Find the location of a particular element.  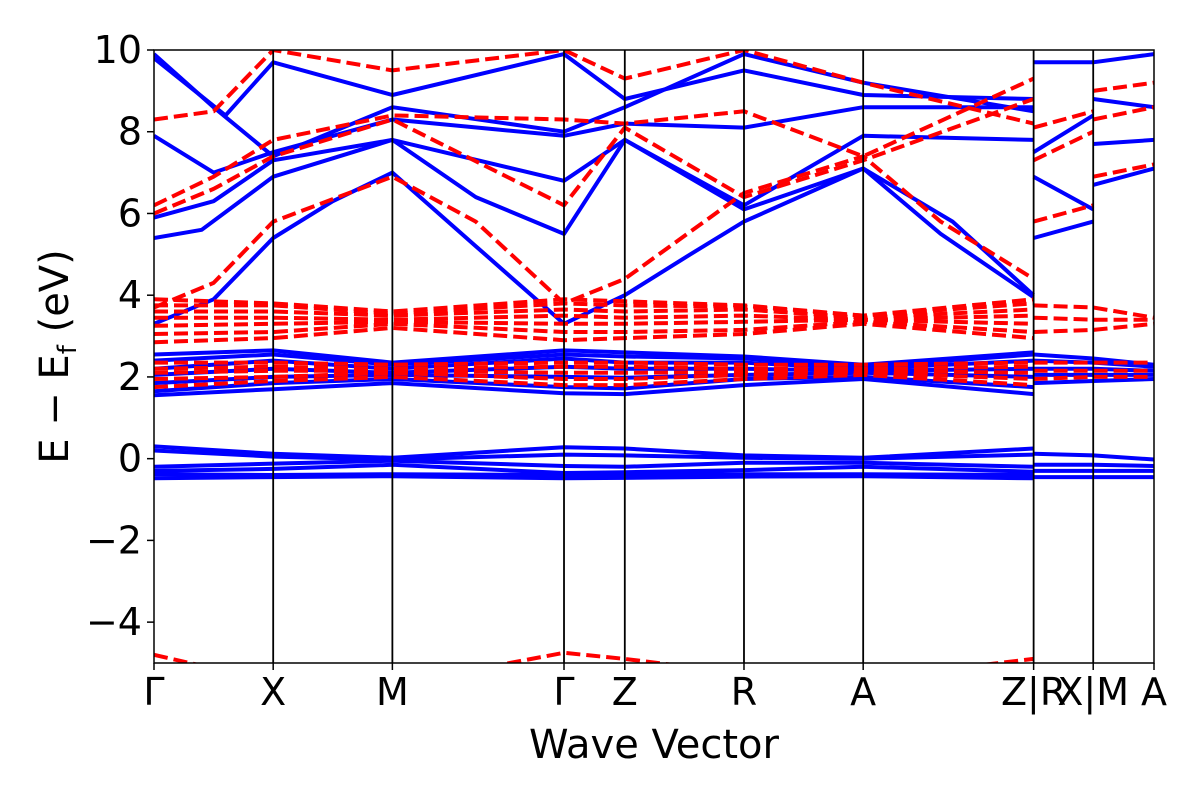

x-axis-title: Wave Vector is located at coordinates (654, 745).